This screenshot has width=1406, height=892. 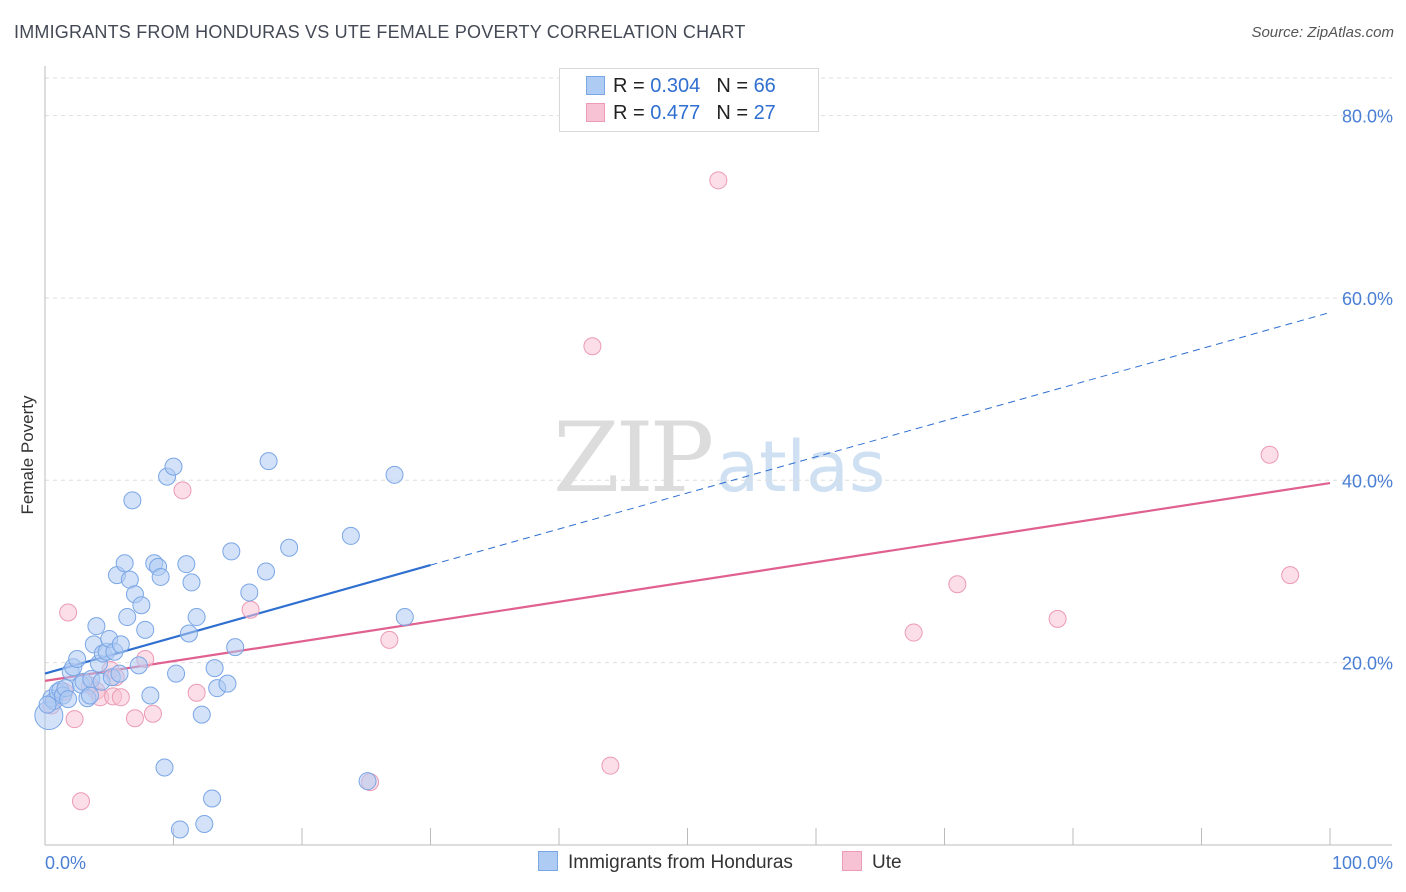 I want to click on legend-swatch-pink, so click(x=595, y=112).